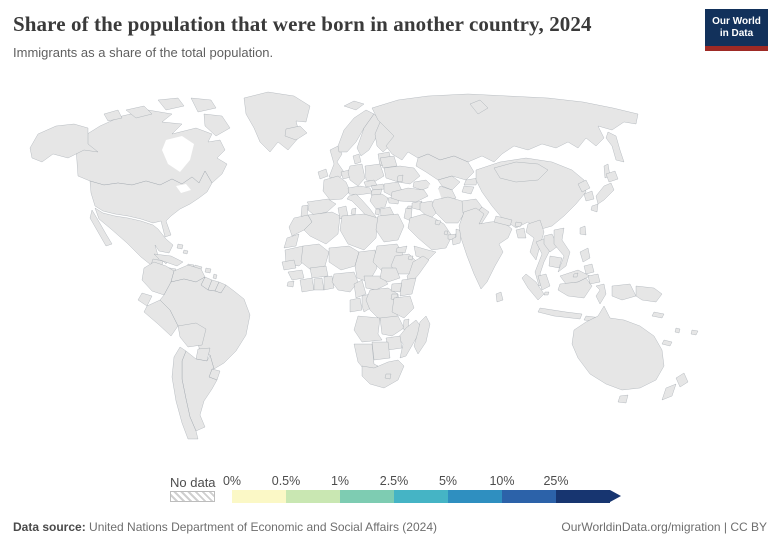 The width and height of the screenshot is (780, 550). I want to click on country-saudi-arabia, so click(430, 232).